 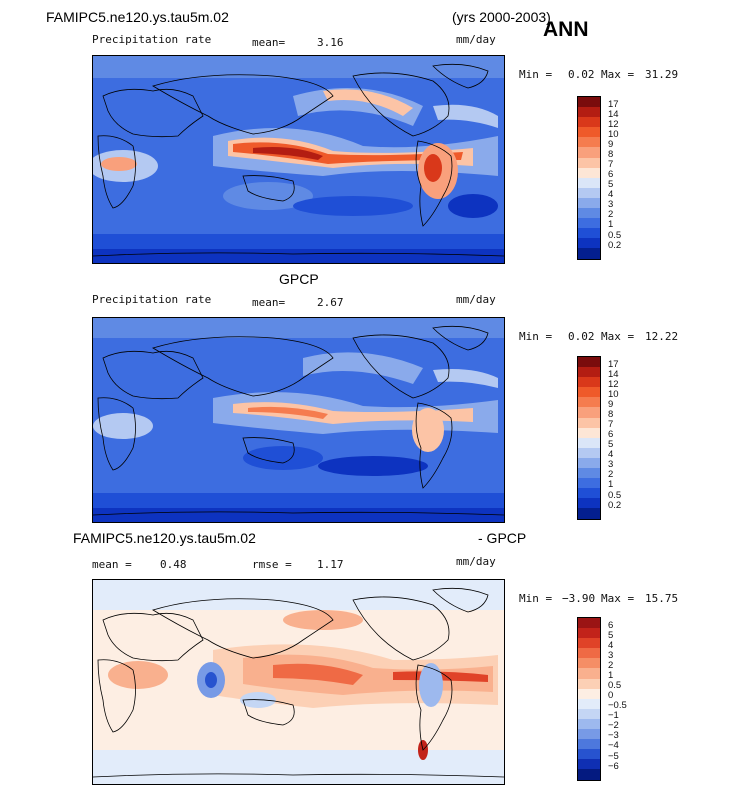 I want to click on panel3-mean-label: mean =, so click(x=112, y=564).